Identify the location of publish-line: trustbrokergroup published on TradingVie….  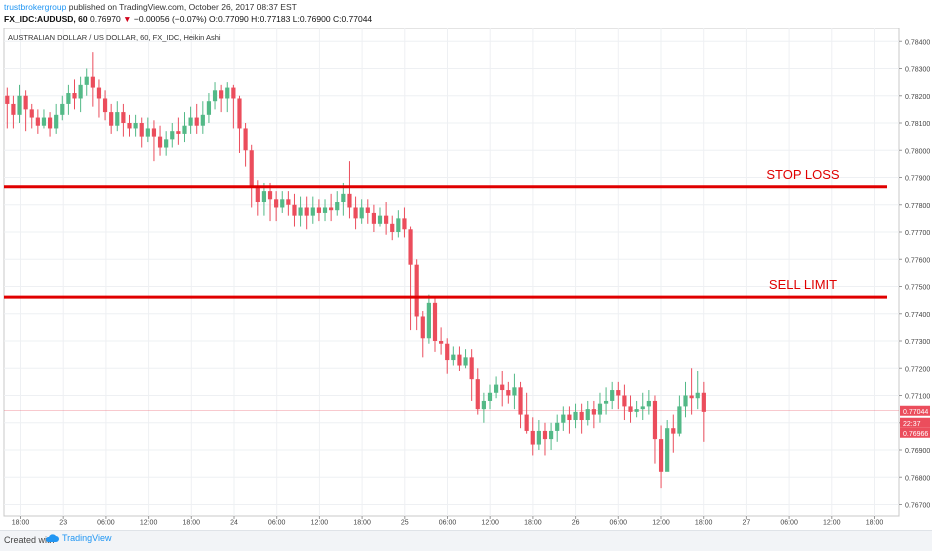
(150, 7).